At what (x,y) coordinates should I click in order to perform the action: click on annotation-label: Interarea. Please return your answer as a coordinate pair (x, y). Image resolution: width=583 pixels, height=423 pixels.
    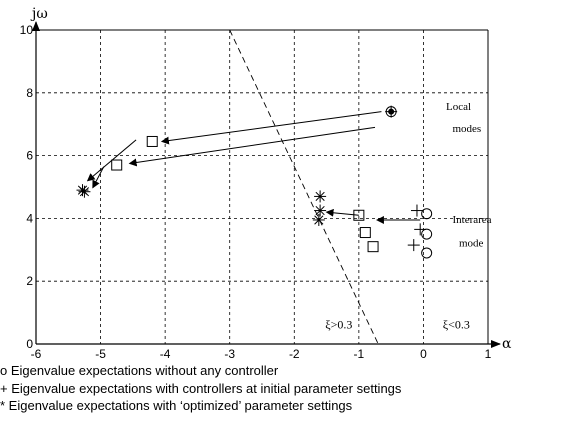
    Looking at the image, I should click on (471, 220).